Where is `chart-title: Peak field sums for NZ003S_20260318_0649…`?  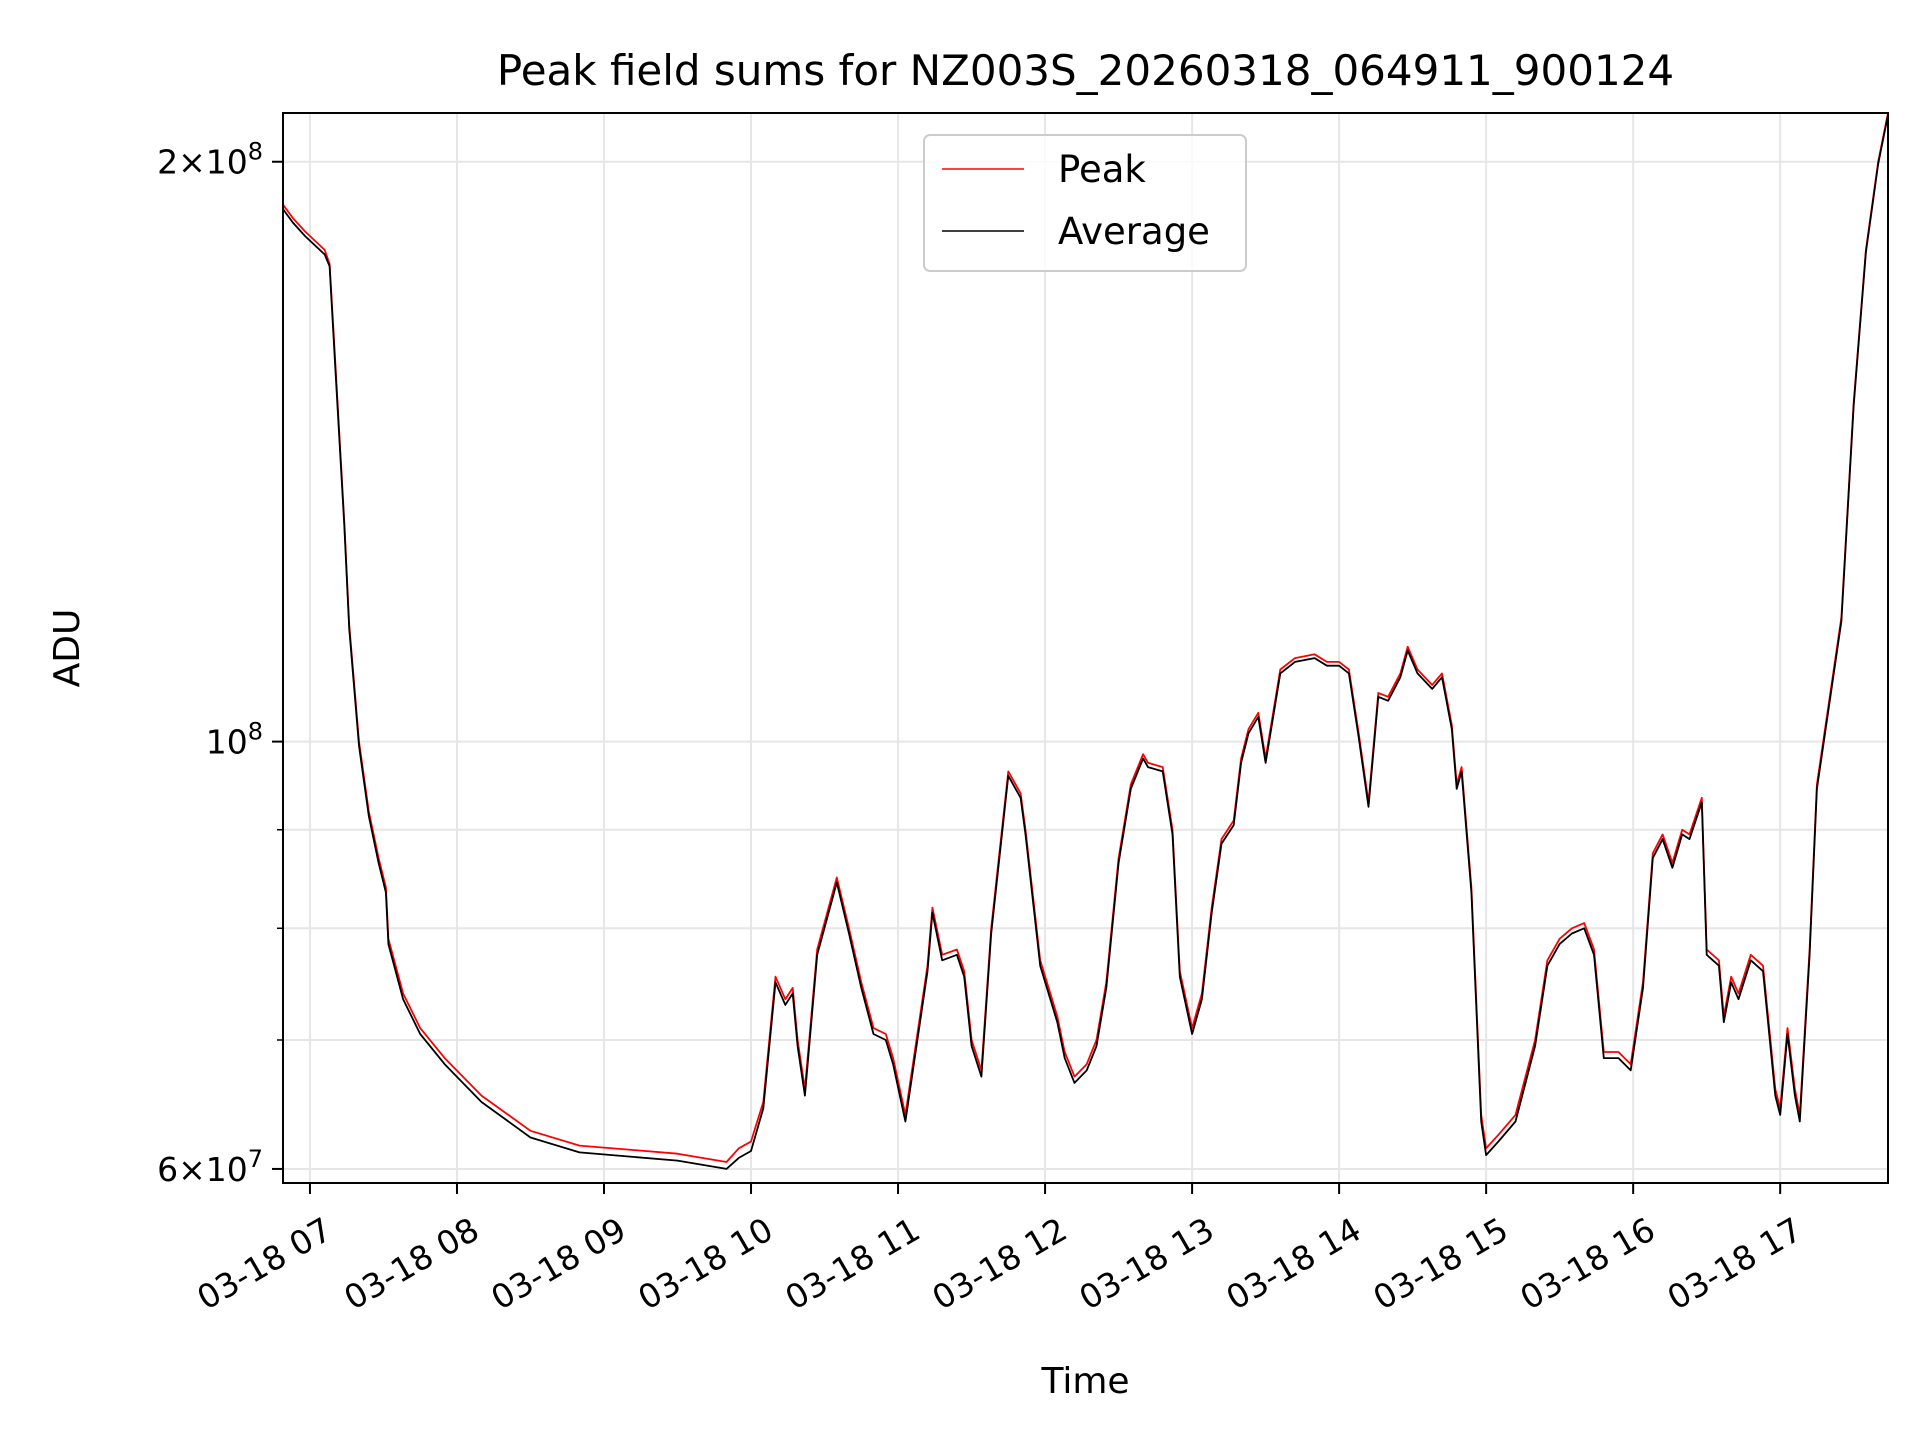 chart-title: Peak field sums for NZ003S_20260318_0649… is located at coordinates (1085, 70).